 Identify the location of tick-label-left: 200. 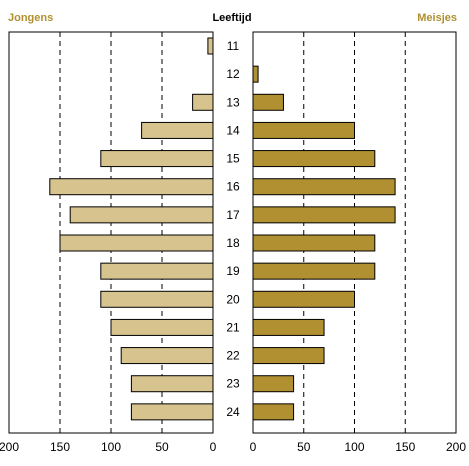
(9, 447).